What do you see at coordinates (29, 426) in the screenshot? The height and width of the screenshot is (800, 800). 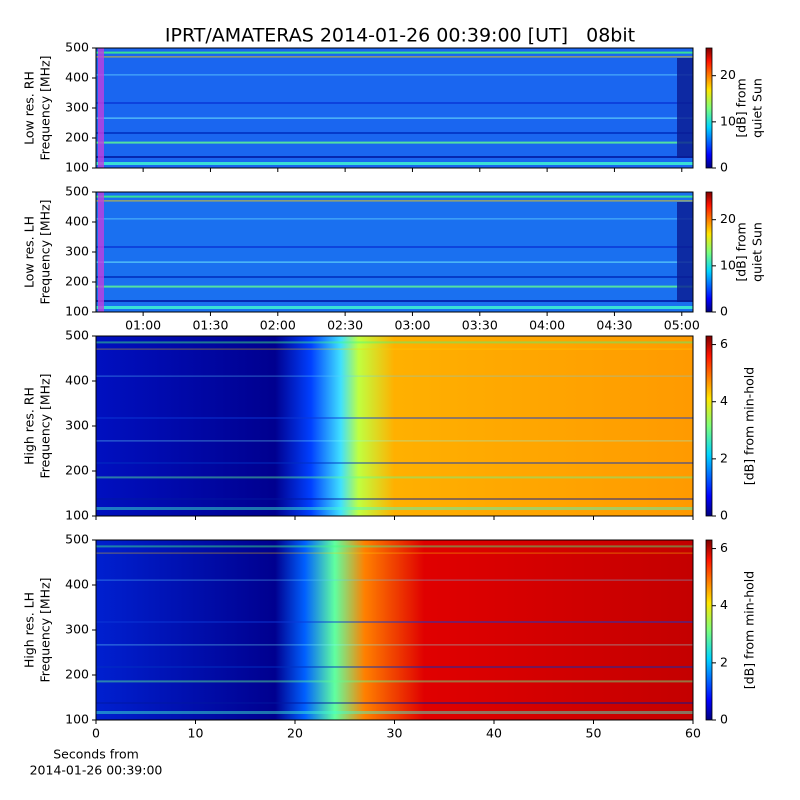 I see `y-axis-label: High res. RH` at bounding box center [29, 426].